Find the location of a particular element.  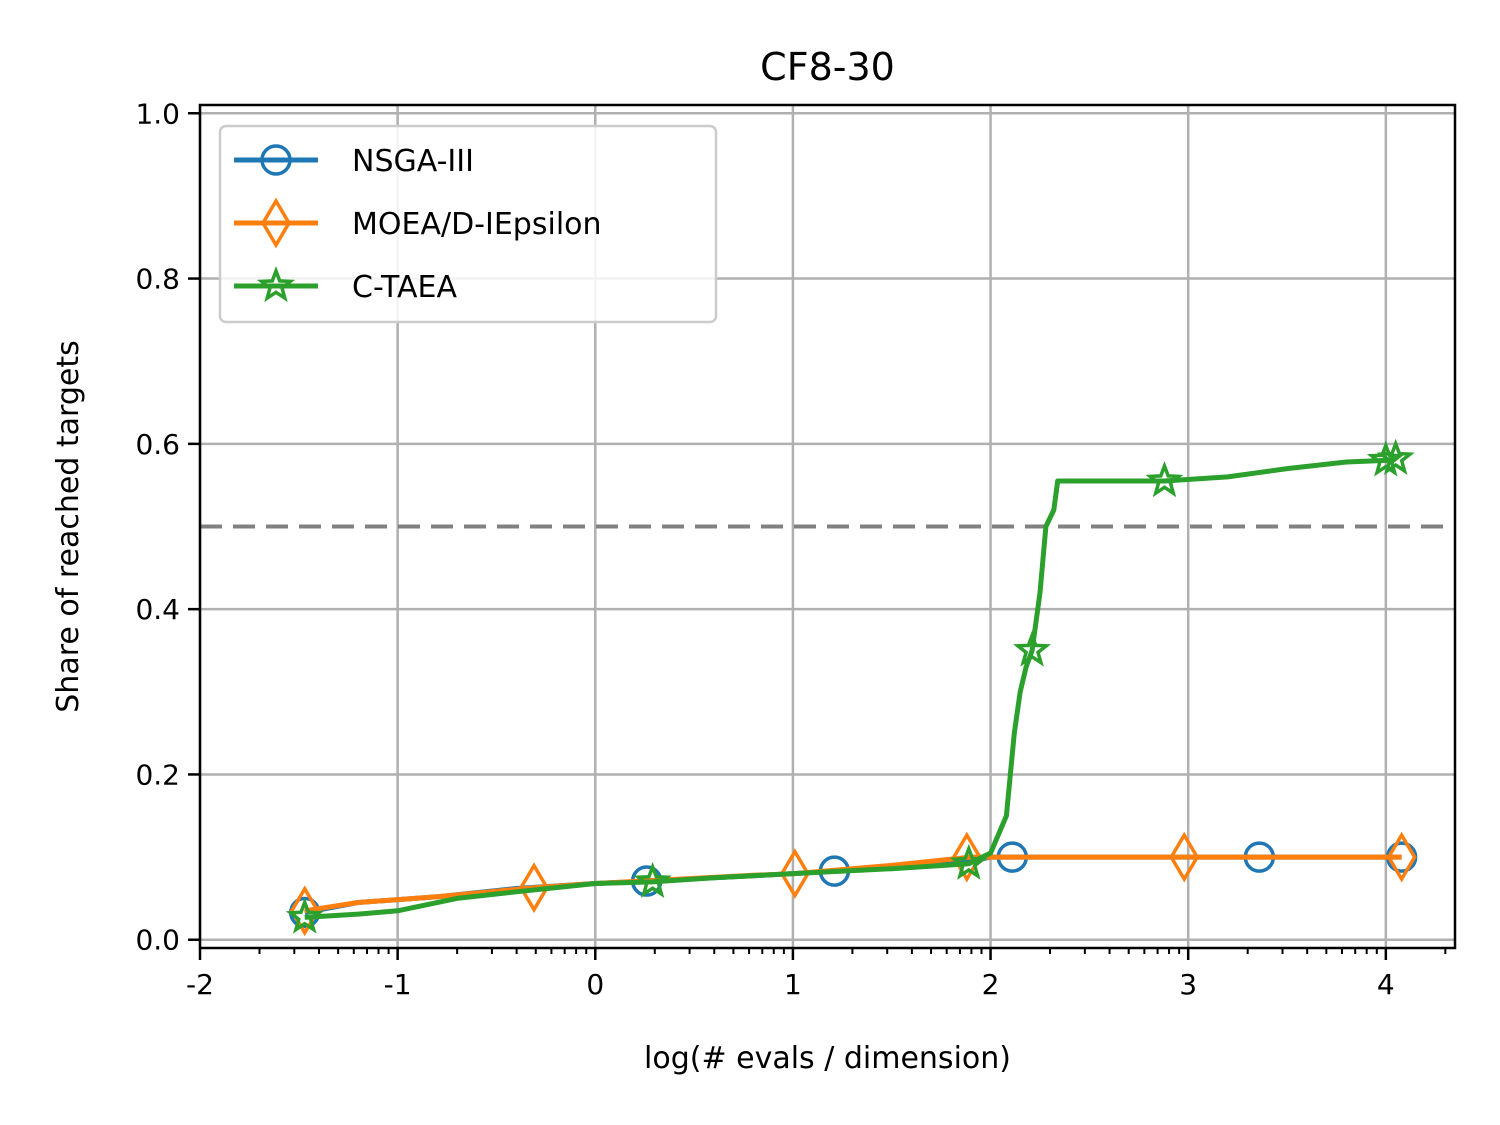

y-tick-label: 0.4 is located at coordinates (157, 609).